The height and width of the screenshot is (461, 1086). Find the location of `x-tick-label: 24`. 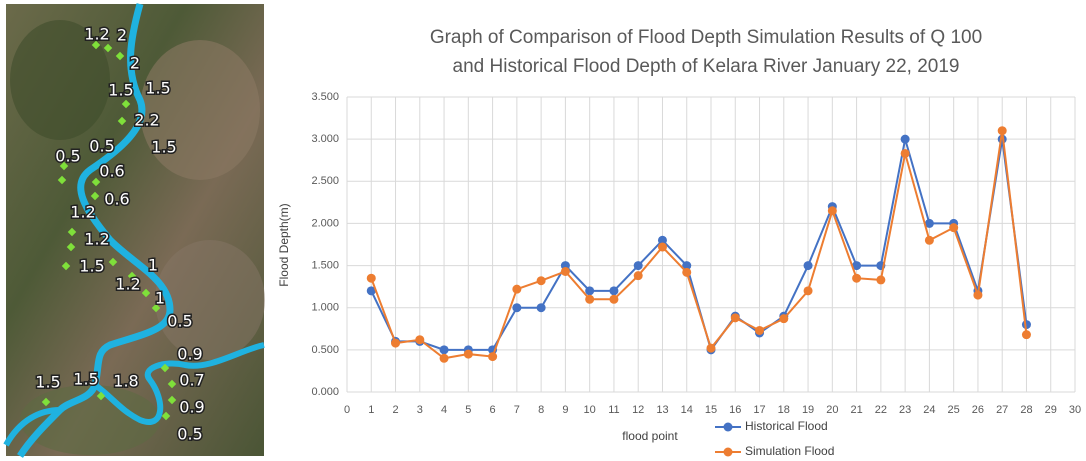

x-tick-label: 24 is located at coordinates (929, 410).